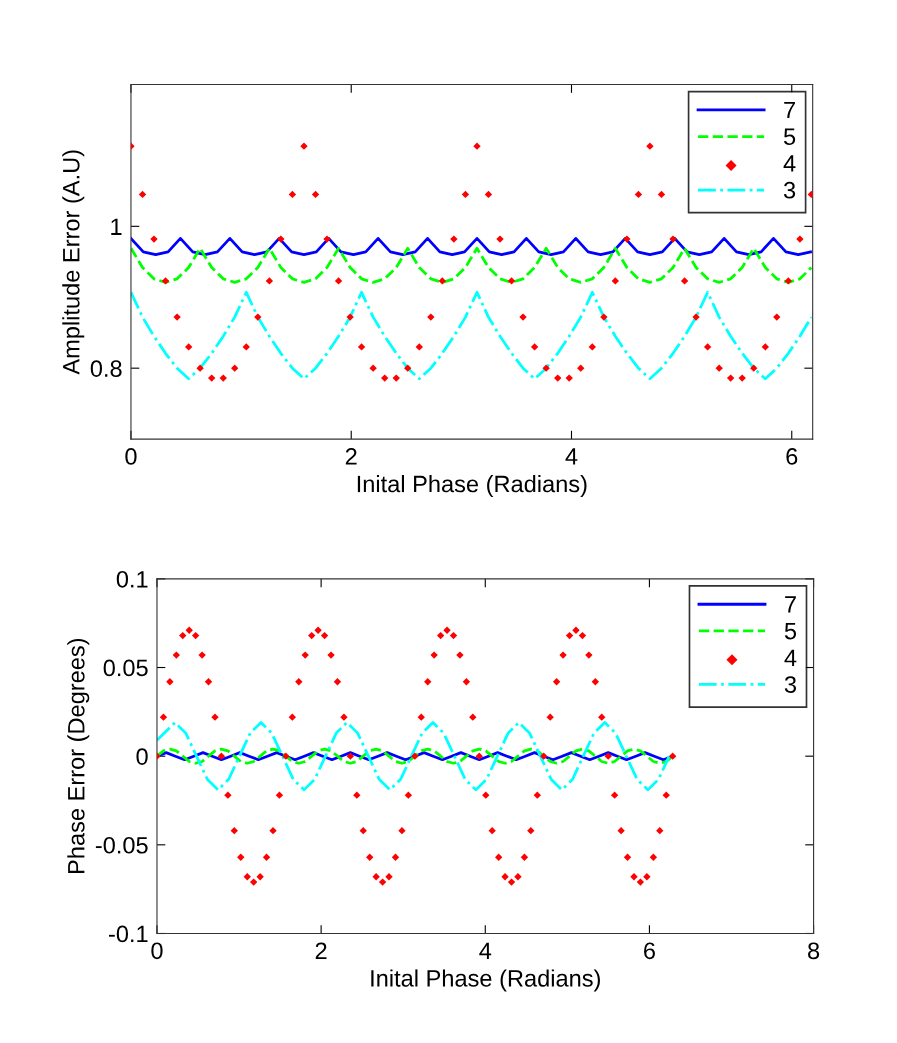  I want to click on y-tick-label: 0.1, so click(132, 579).